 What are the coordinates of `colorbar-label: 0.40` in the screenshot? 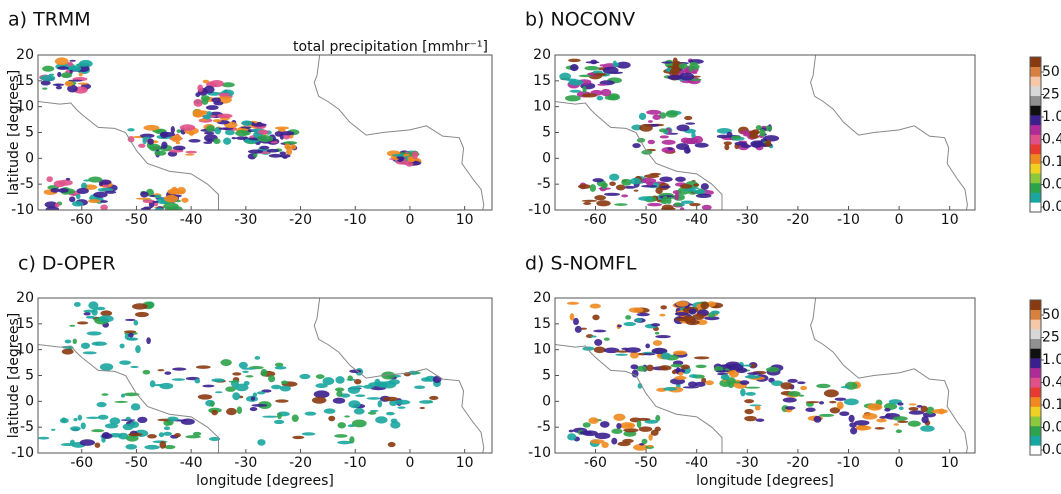 It's located at (1051, 140).